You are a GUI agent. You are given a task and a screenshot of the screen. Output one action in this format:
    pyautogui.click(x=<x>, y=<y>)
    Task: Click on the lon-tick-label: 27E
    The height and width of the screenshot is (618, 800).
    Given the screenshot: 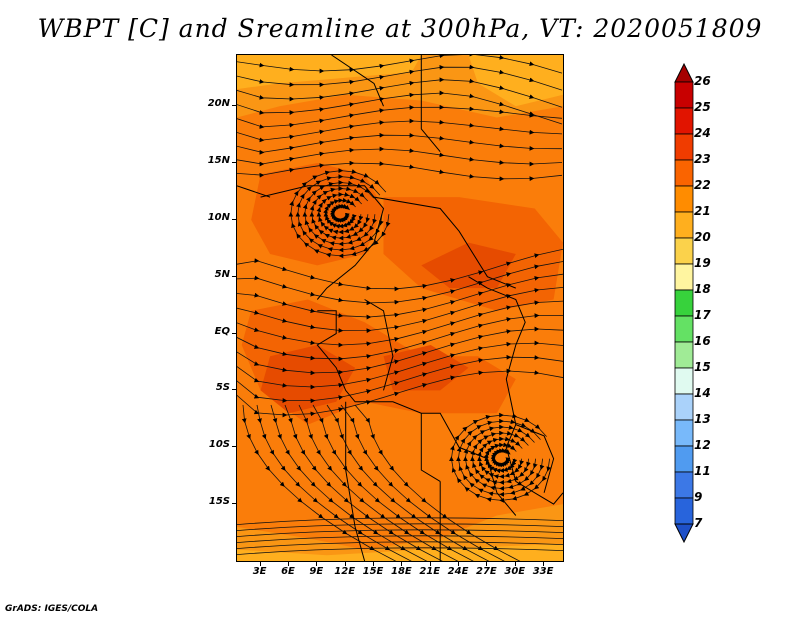 What is the action you would take?
    pyautogui.click(x=486, y=571)
    